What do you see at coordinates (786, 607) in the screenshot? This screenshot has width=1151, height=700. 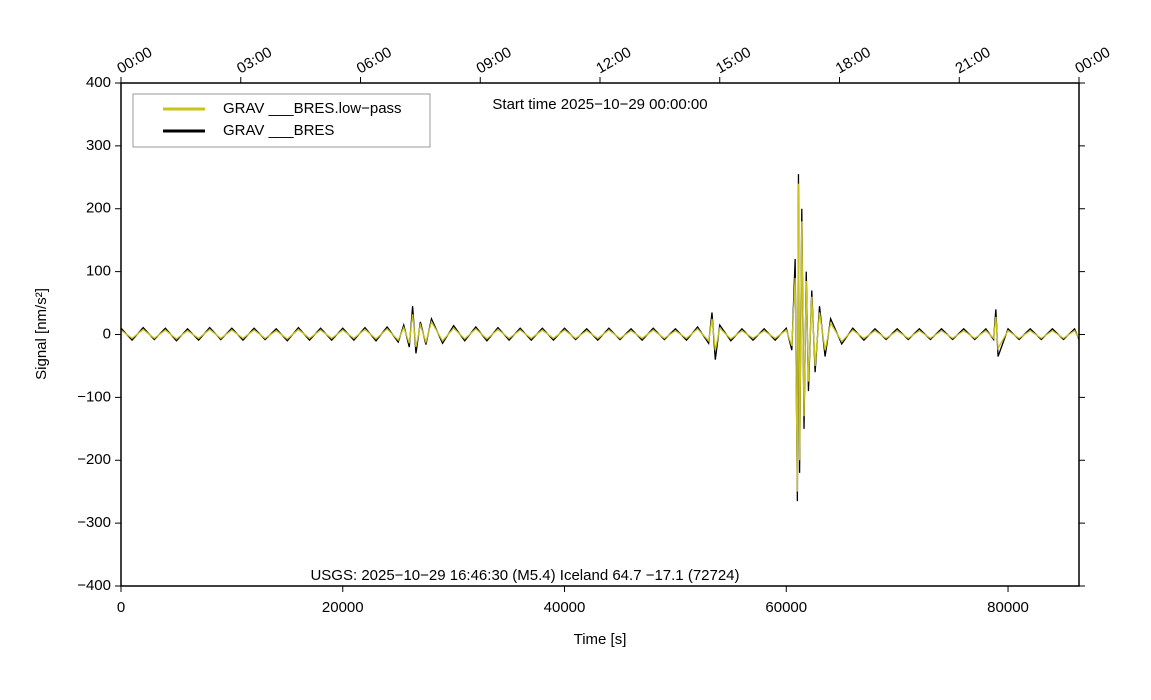 I see `x-tick-label: 60000` at bounding box center [786, 607].